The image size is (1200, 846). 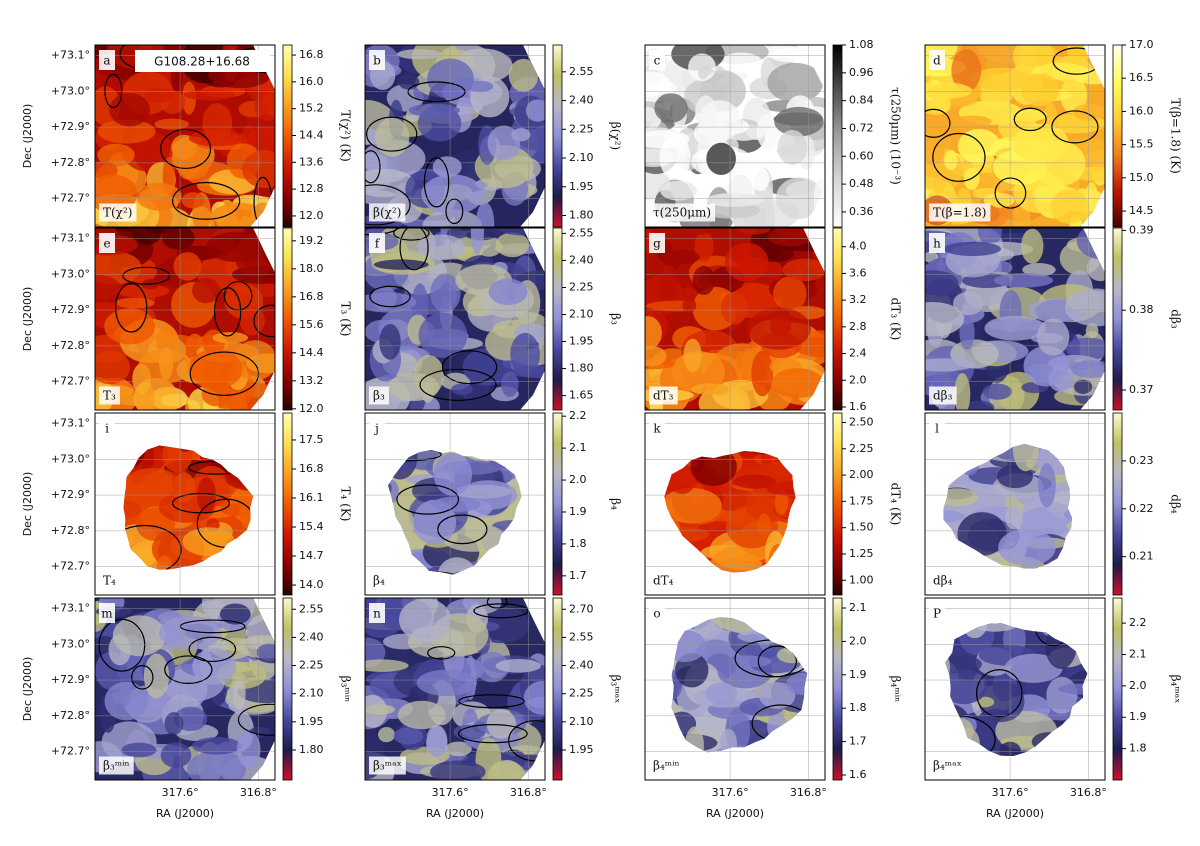 What do you see at coordinates (581, 395) in the screenshot?
I see `colorbar-tick-label: 1.65` at bounding box center [581, 395].